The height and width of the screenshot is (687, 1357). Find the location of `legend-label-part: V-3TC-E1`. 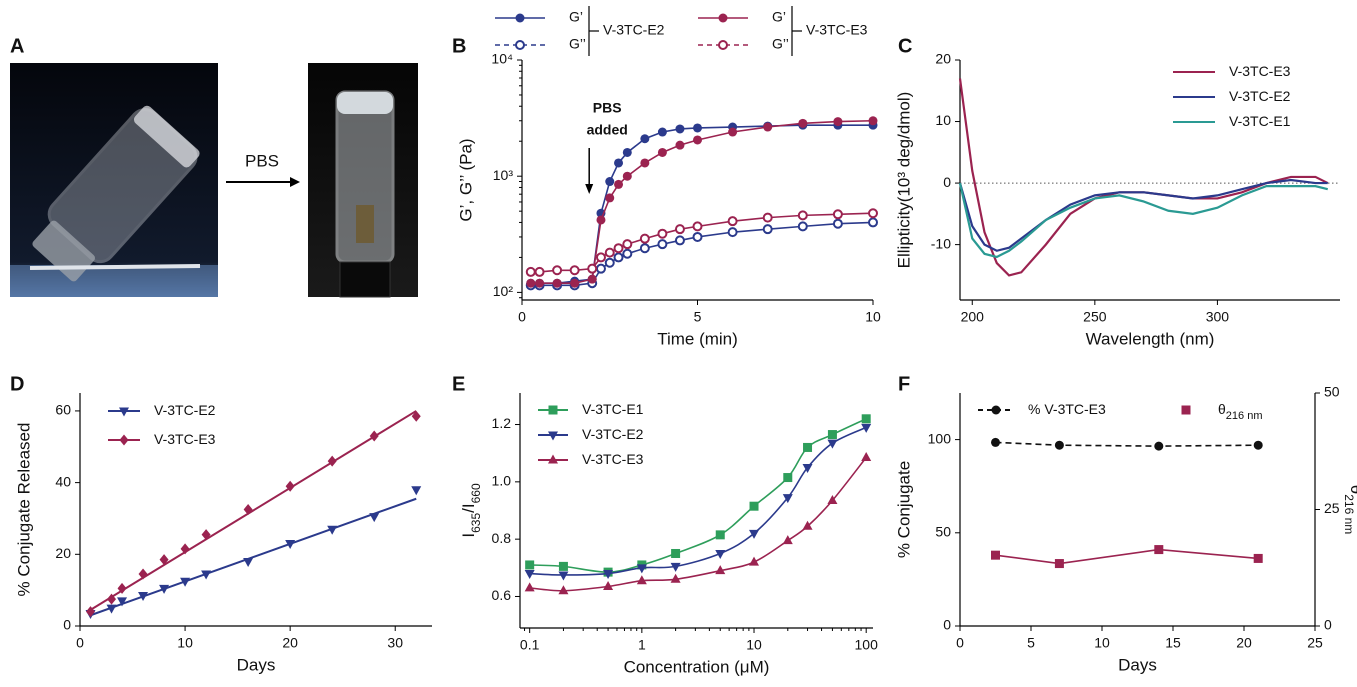

legend-label-part: V-3TC-E1 is located at coordinates (613, 409).